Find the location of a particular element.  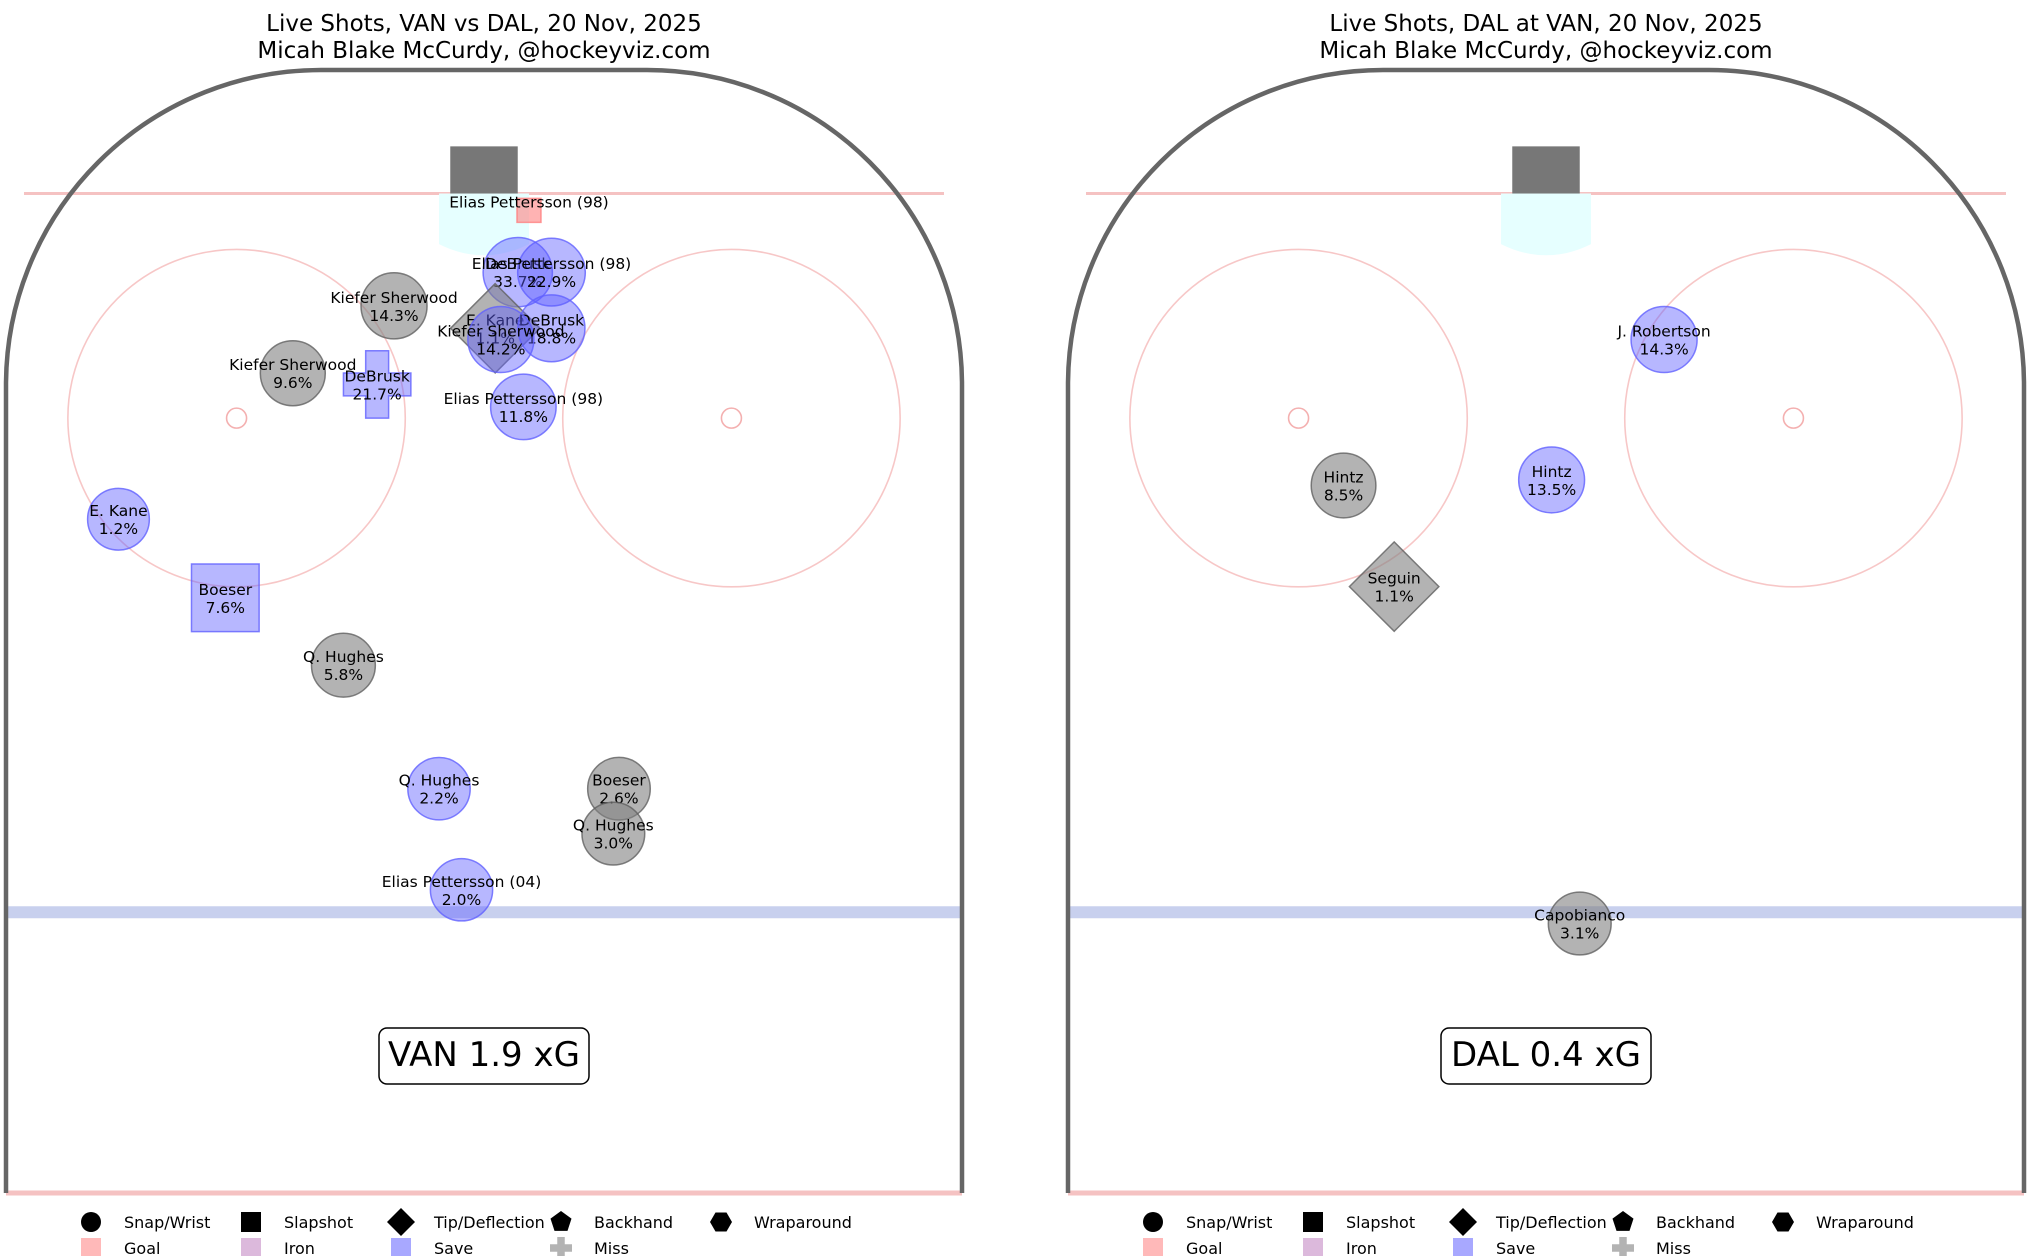

shot-shape-backhand is located at coordinates (377, 384).